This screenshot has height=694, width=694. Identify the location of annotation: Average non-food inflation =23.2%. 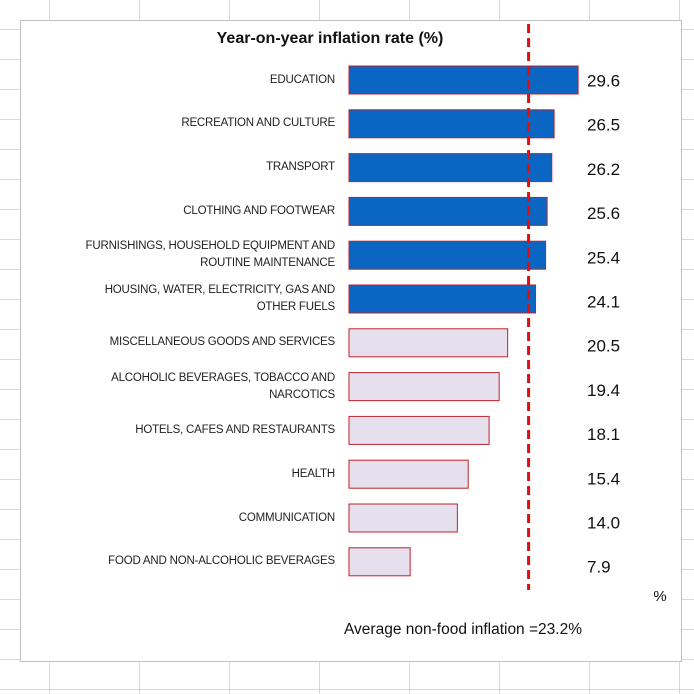
(463, 629).